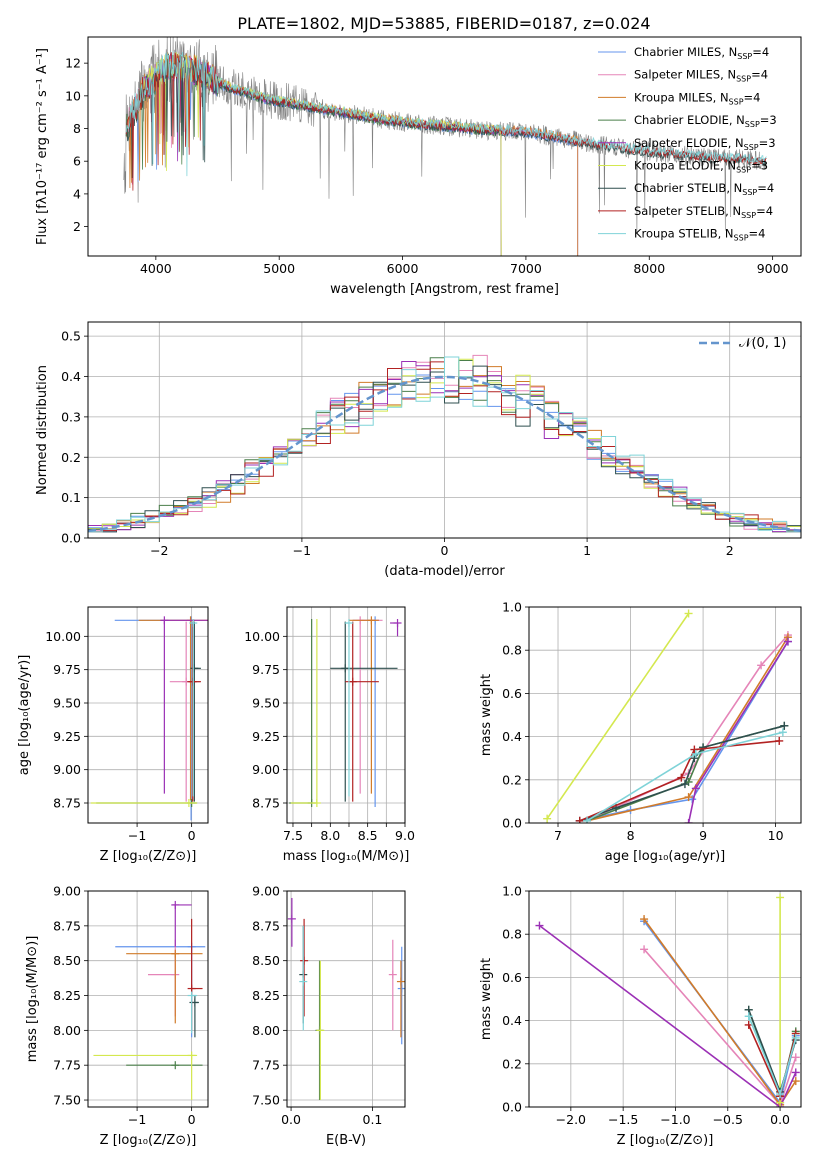 The image size is (819, 1170). I want to click on x-tick-label: 6000, so click(403, 268).